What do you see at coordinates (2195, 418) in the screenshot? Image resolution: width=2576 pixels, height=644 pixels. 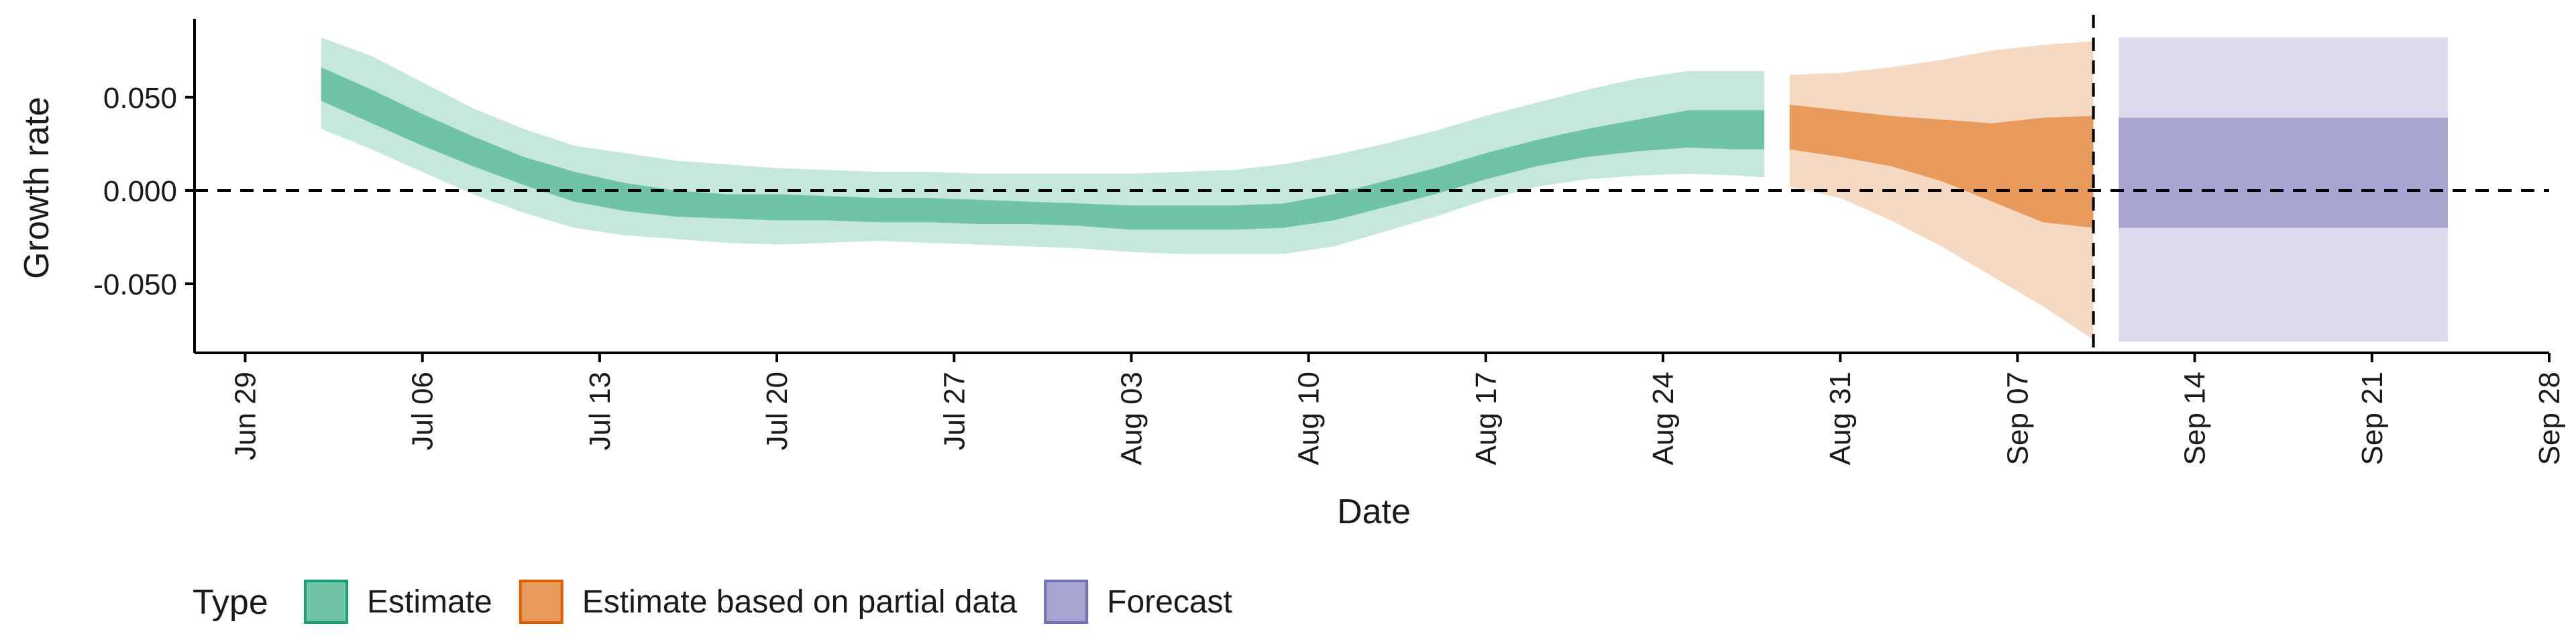 I see `x-tick-label: Sep 14` at bounding box center [2195, 418].